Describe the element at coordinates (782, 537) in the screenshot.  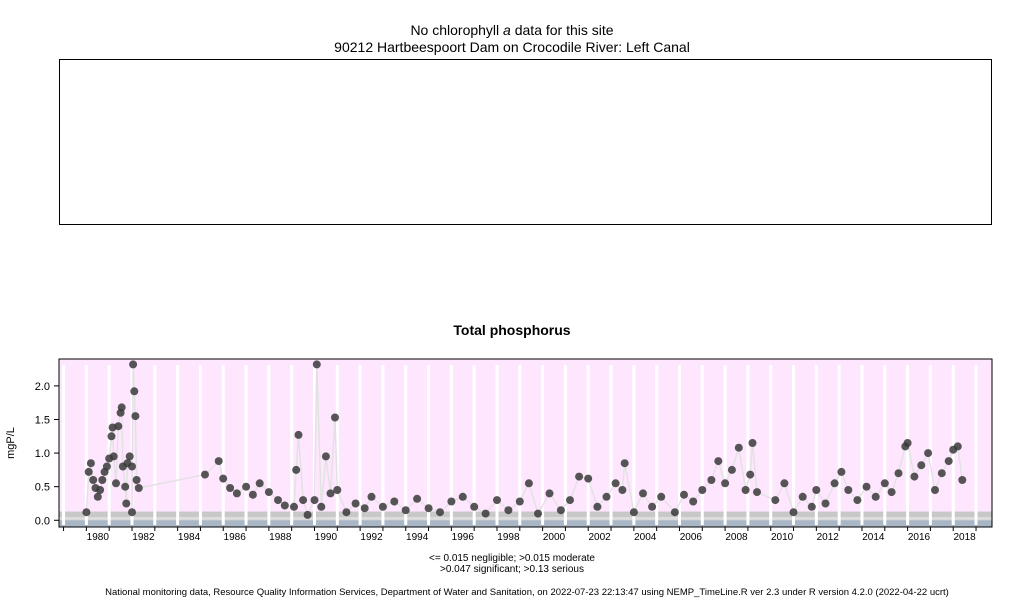
I see `x-tick-label: 2010` at that location.